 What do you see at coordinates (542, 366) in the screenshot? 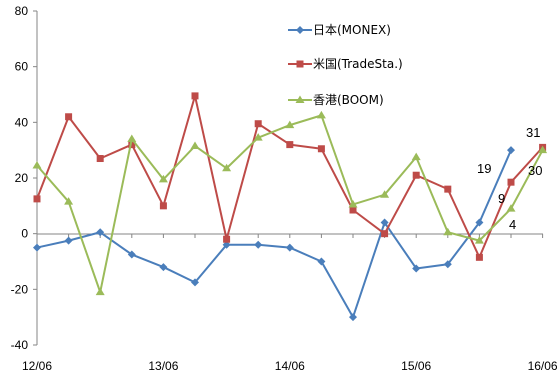
I see `x-tick-label: 16/06` at bounding box center [542, 366].